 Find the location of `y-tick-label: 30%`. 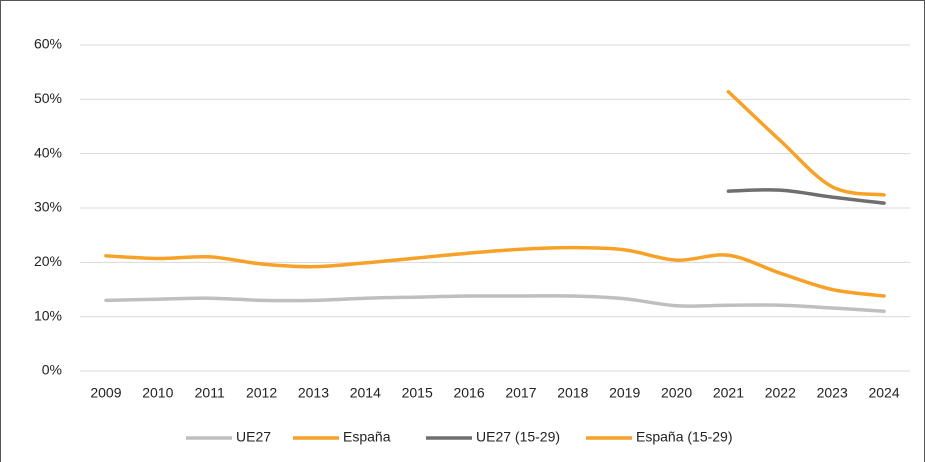

y-tick-label: 30% is located at coordinates (48, 207).